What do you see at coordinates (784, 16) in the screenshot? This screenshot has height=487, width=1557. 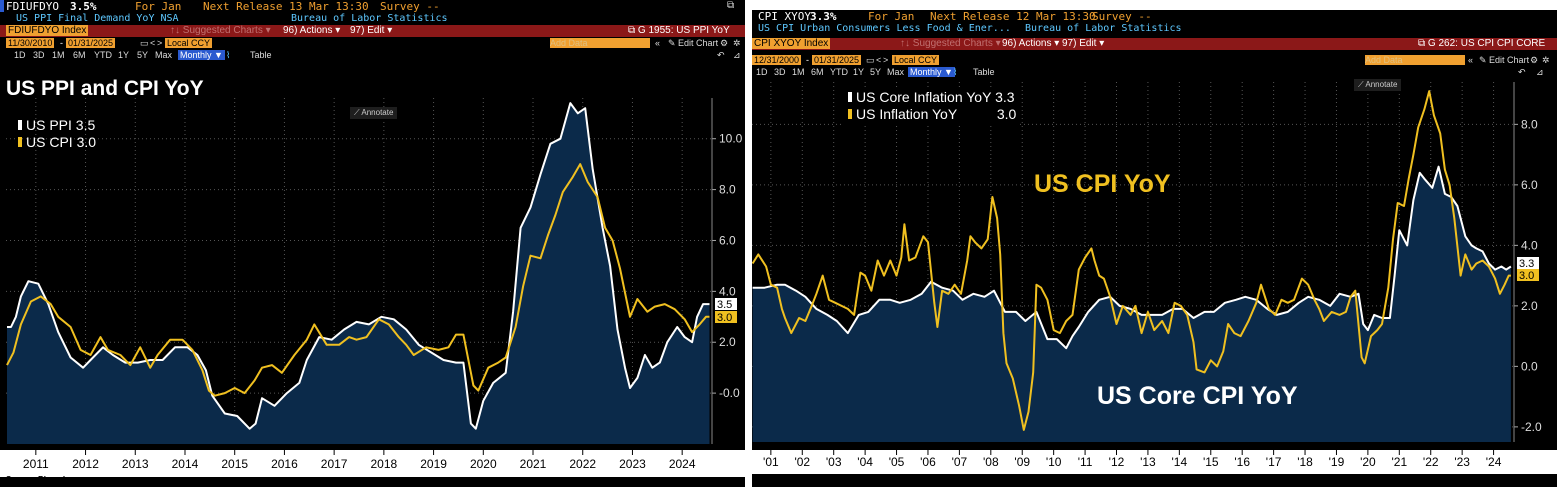 I see `ticker: CPI XYOY` at bounding box center [784, 16].